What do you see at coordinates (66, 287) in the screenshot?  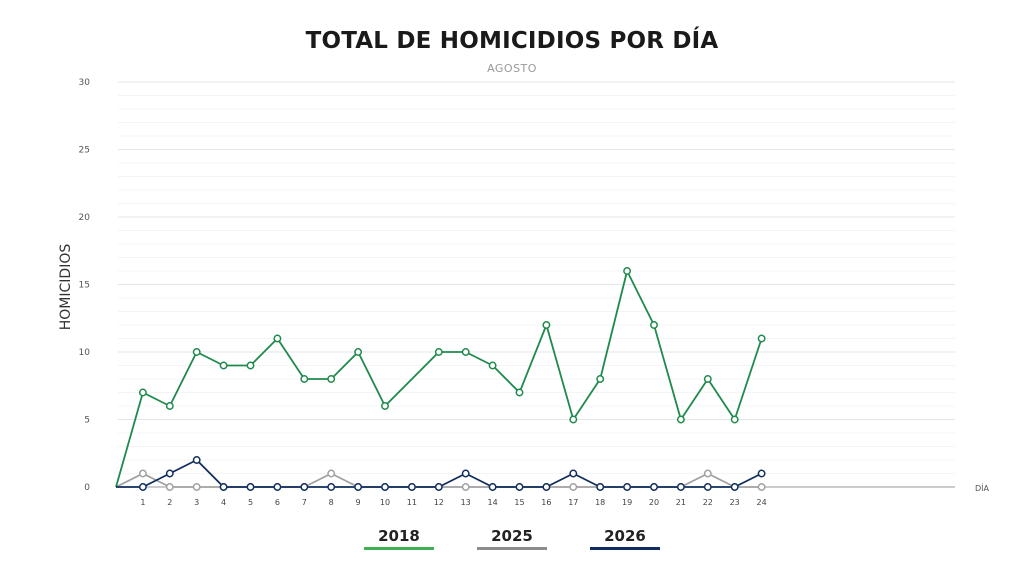 I see `y-axis-label: HOMICIDIOS` at bounding box center [66, 287].